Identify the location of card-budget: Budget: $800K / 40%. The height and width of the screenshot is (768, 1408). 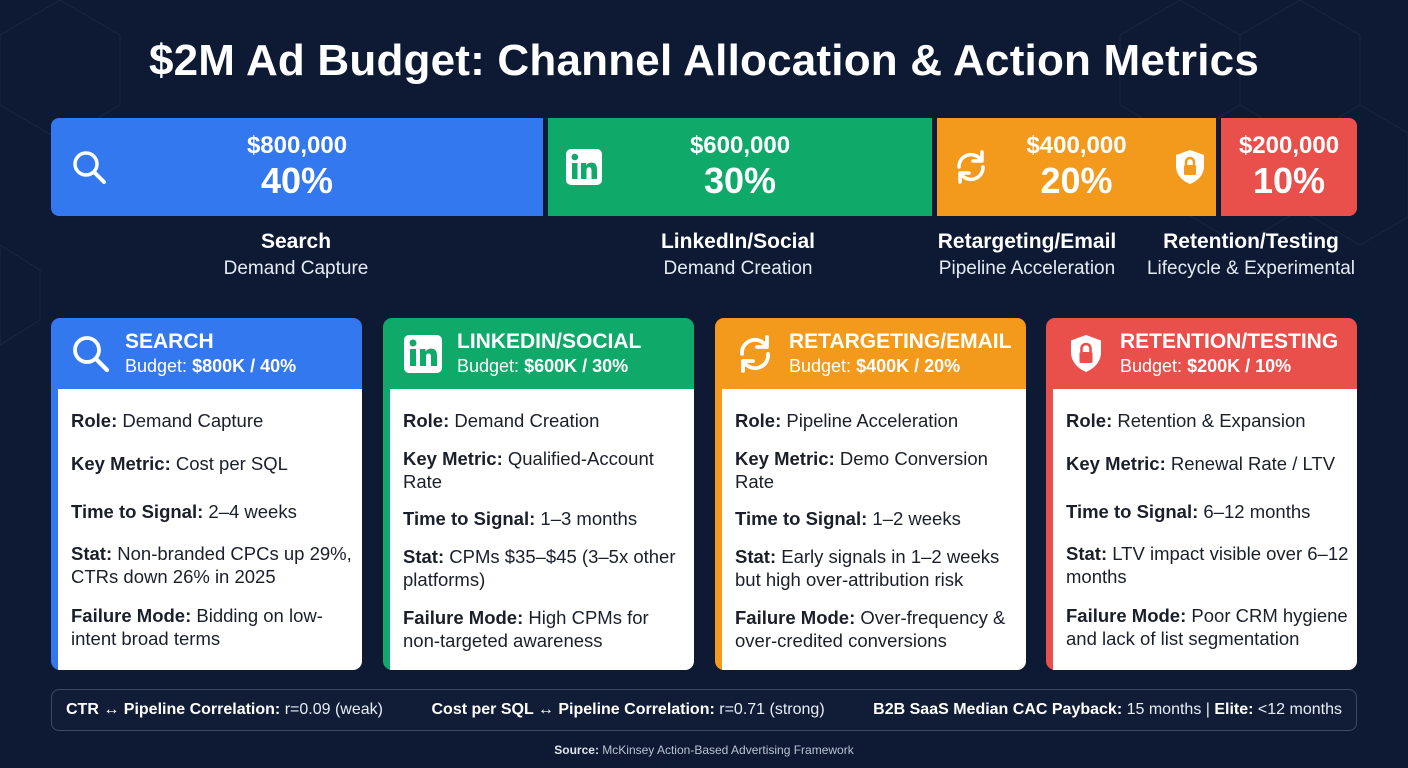
(211, 366).